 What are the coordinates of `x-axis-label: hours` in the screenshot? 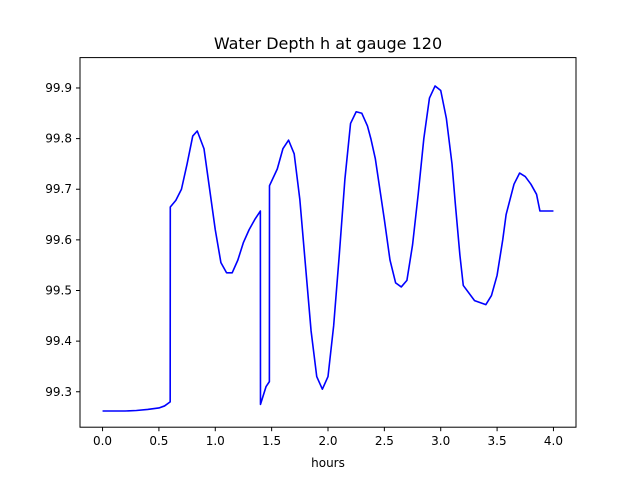 It's located at (328, 463).